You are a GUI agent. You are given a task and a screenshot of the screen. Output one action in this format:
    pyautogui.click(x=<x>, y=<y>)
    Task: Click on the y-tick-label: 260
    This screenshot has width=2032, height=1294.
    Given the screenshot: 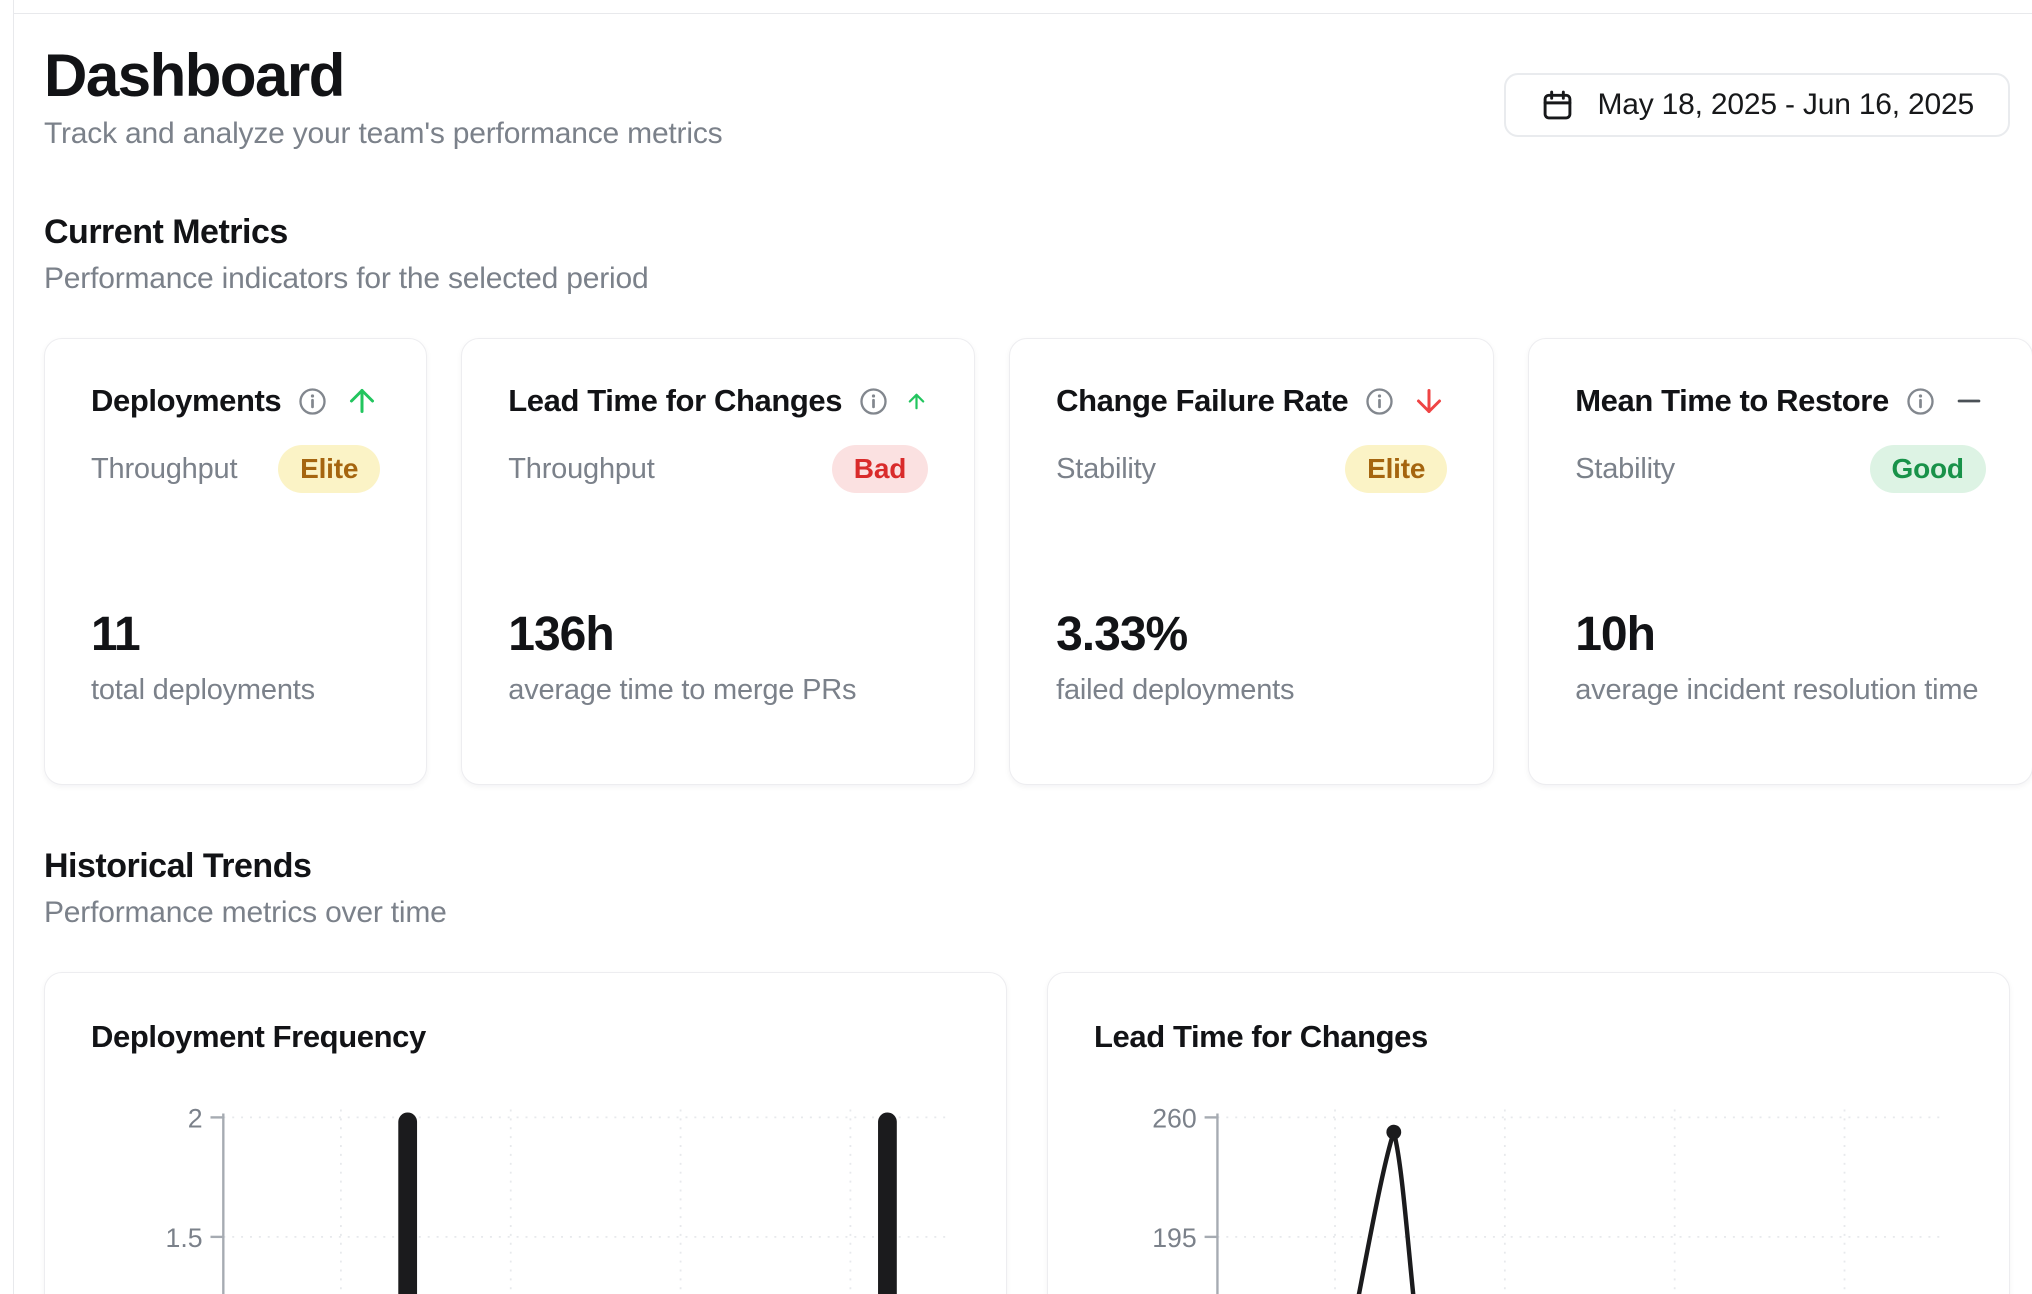 What is the action you would take?
    pyautogui.click(x=1174, y=1118)
    